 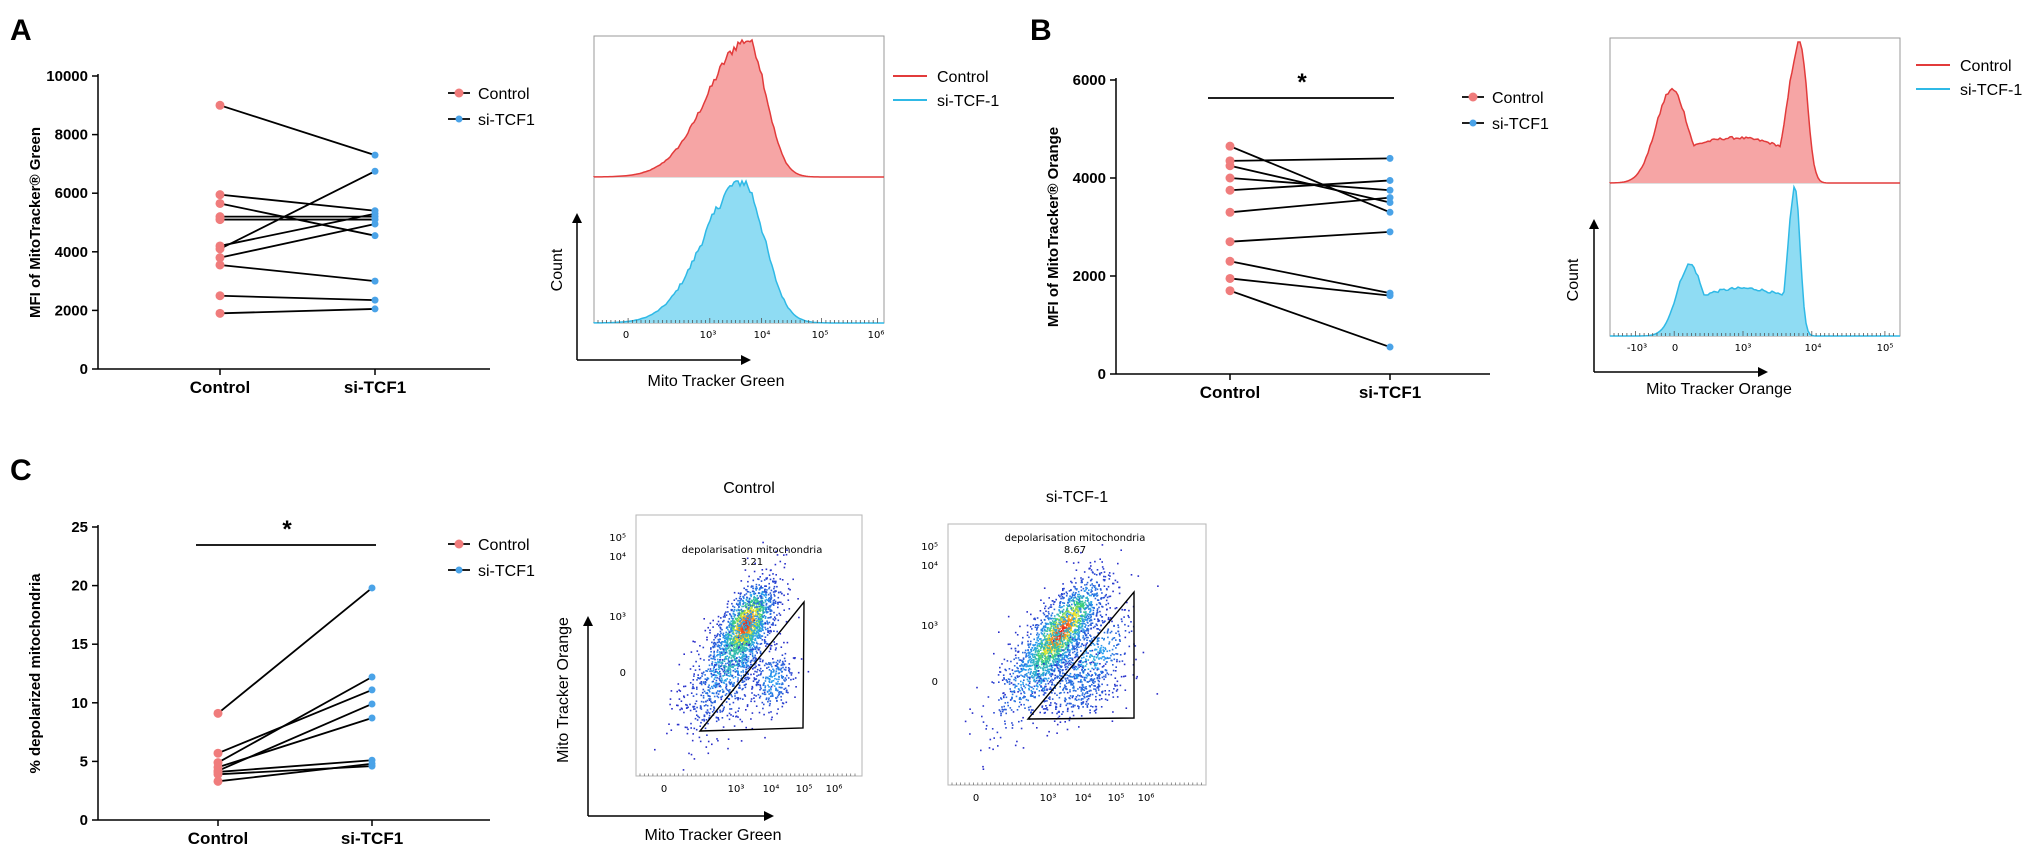 I want to click on control-point, so click(x=220, y=220).